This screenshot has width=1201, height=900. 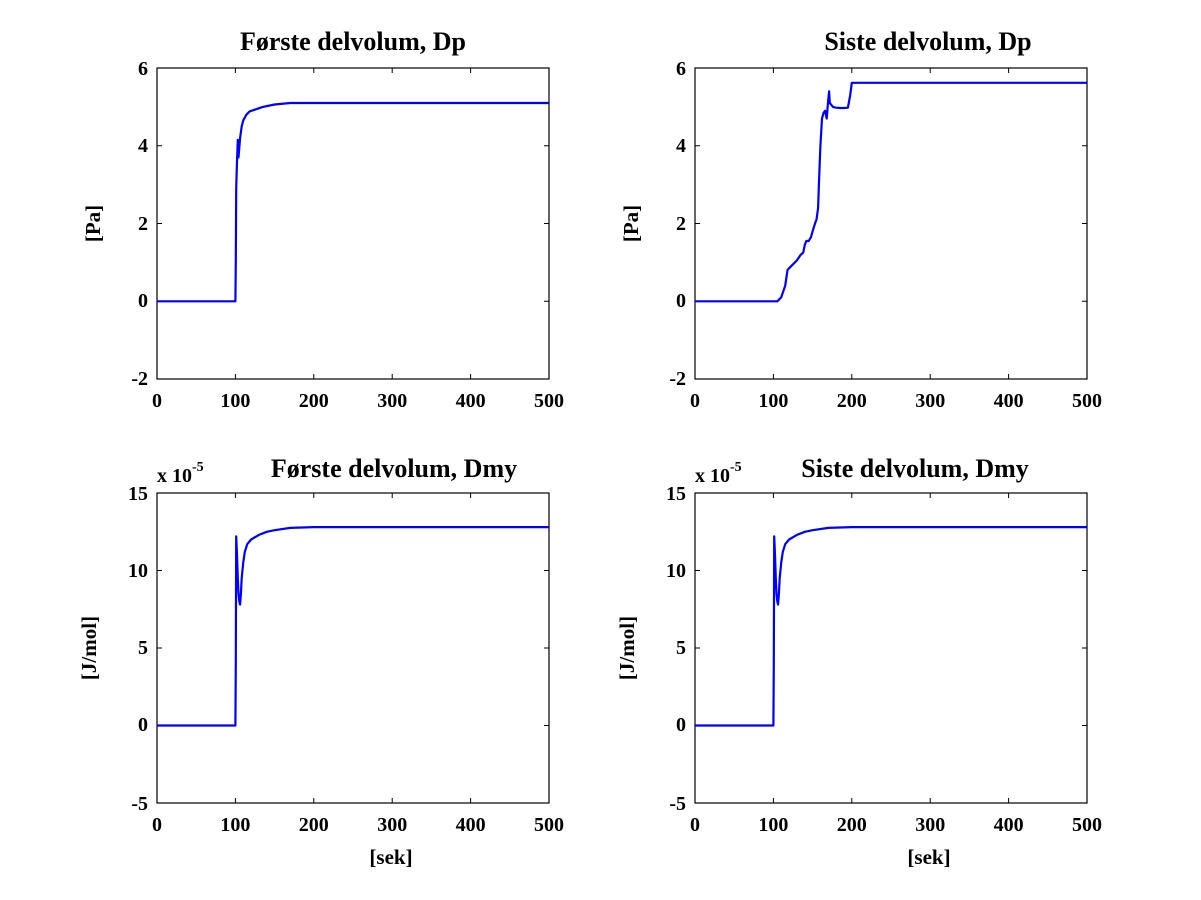 What do you see at coordinates (927, 41) in the screenshot?
I see `chart-title: Siste delvolum, Dp` at bounding box center [927, 41].